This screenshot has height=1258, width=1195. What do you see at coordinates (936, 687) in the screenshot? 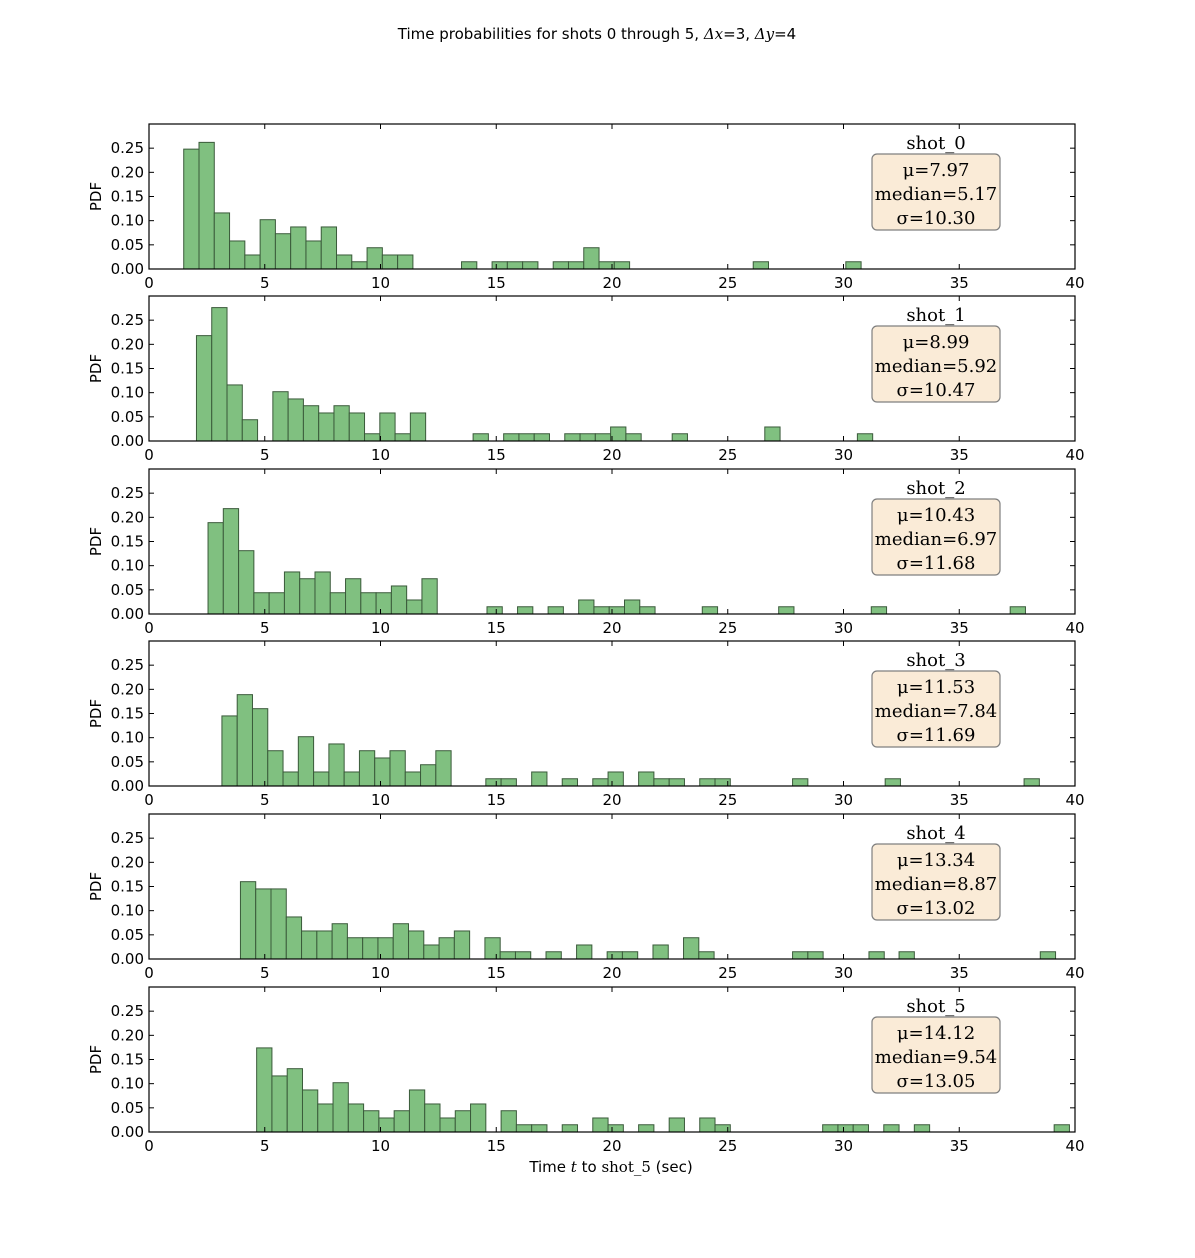
I see `stat-mean: μ=11.53` at bounding box center [936, 687].